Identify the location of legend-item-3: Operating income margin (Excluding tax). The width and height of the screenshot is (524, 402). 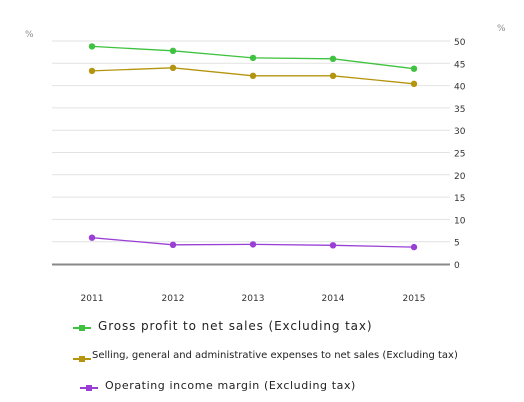
(262, 388).